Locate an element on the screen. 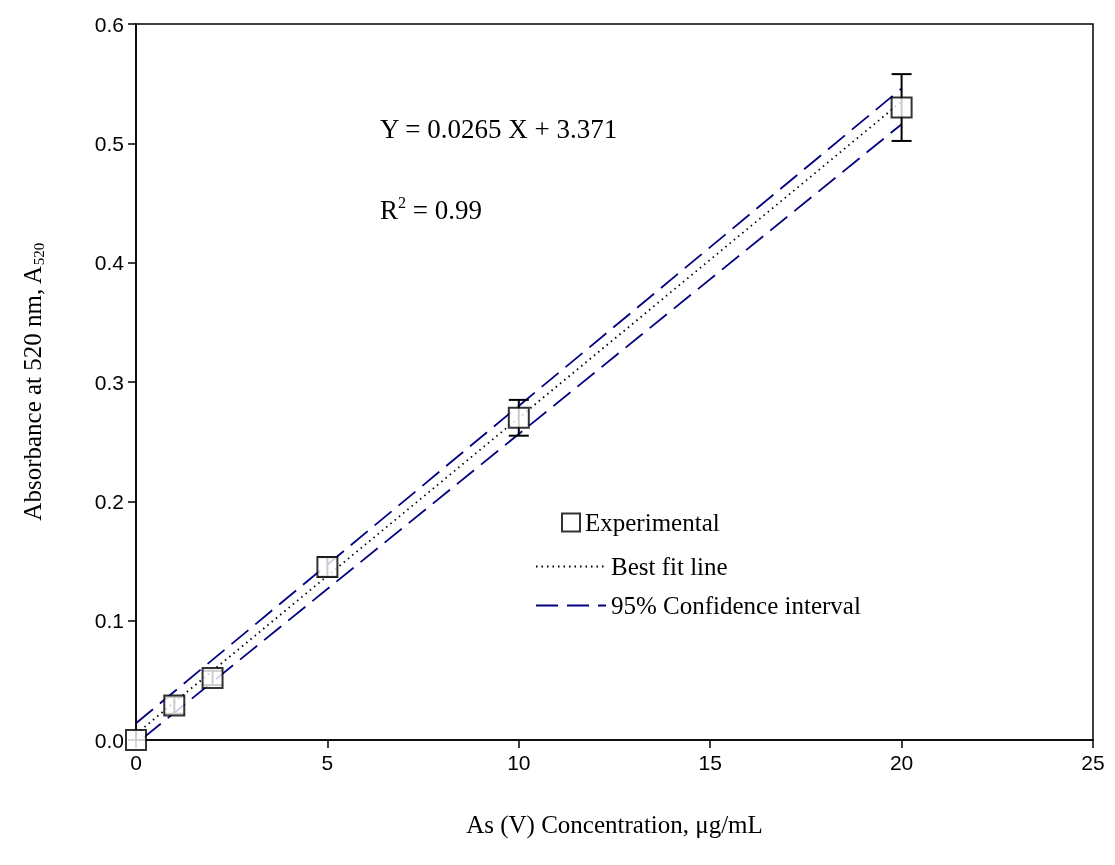 Image resolution: width=1115 pixels, height=865 pixels. x-tick-label: 0 is located at coordinates (136, 762).